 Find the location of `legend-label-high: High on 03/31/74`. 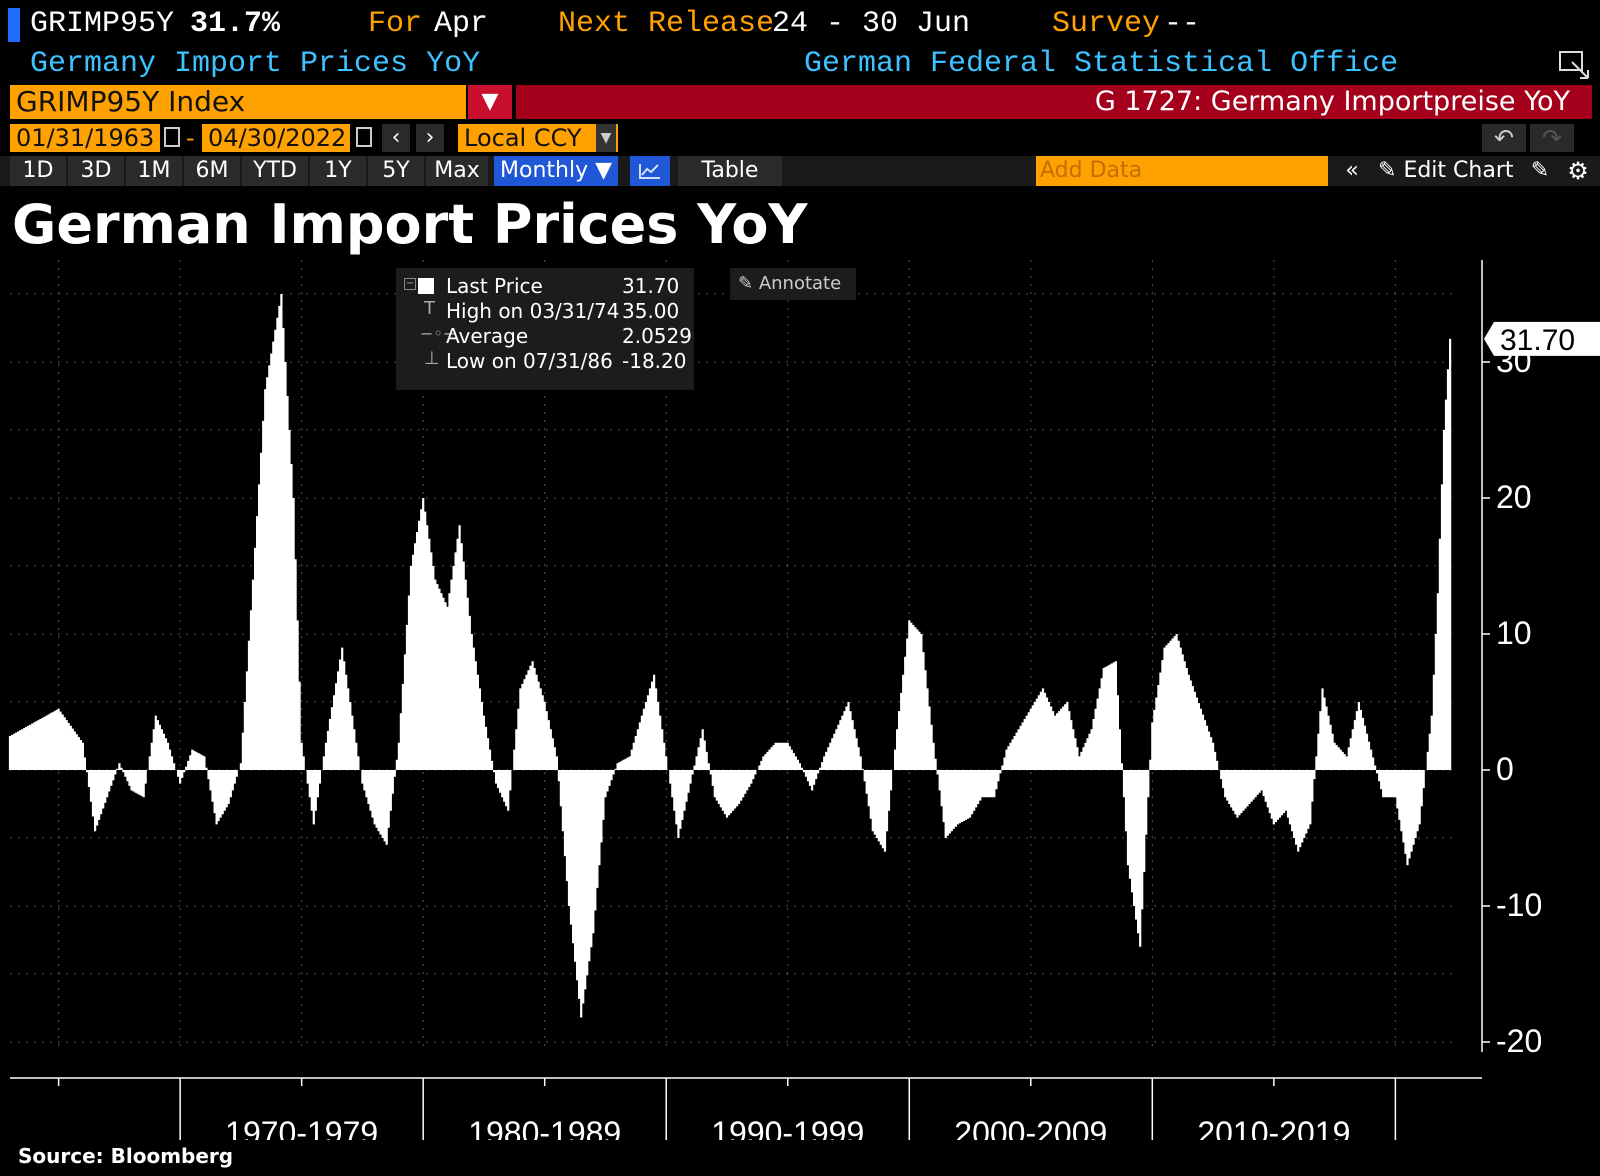

legend-label-high: High on 03/31/74 is located at coordinates (533, 311).